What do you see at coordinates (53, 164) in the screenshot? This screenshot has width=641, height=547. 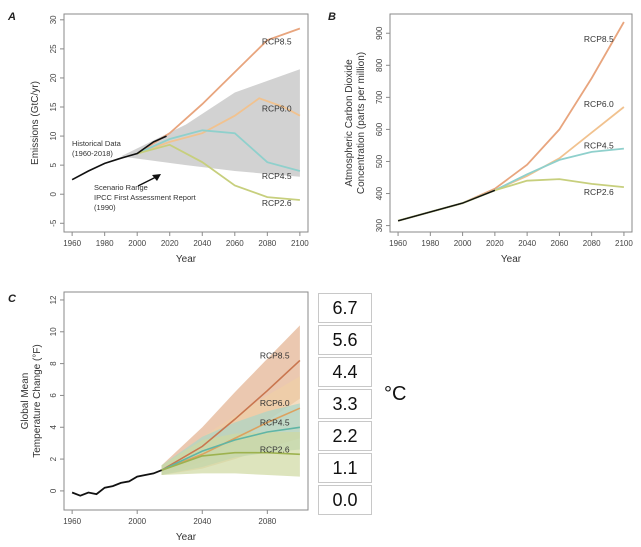 I see `y-tick-label: 5` at bounding box center [53, 164].